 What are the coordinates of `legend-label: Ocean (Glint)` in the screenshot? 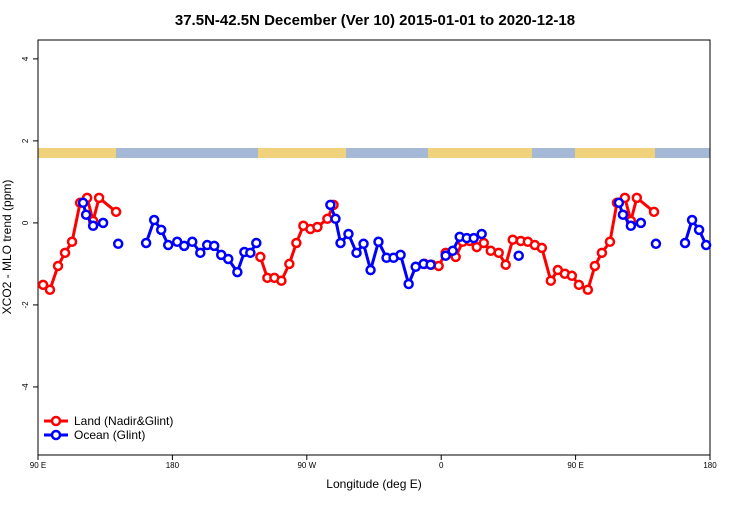 It's located at (109, 435).